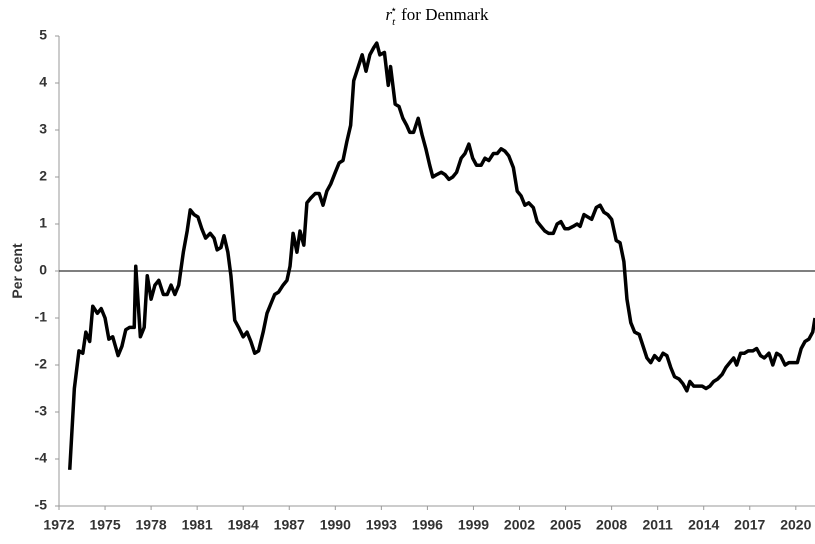  Describe the element at coordinates (41, 364) in the screenshot. I see `y-tick-label: -2` at that location.